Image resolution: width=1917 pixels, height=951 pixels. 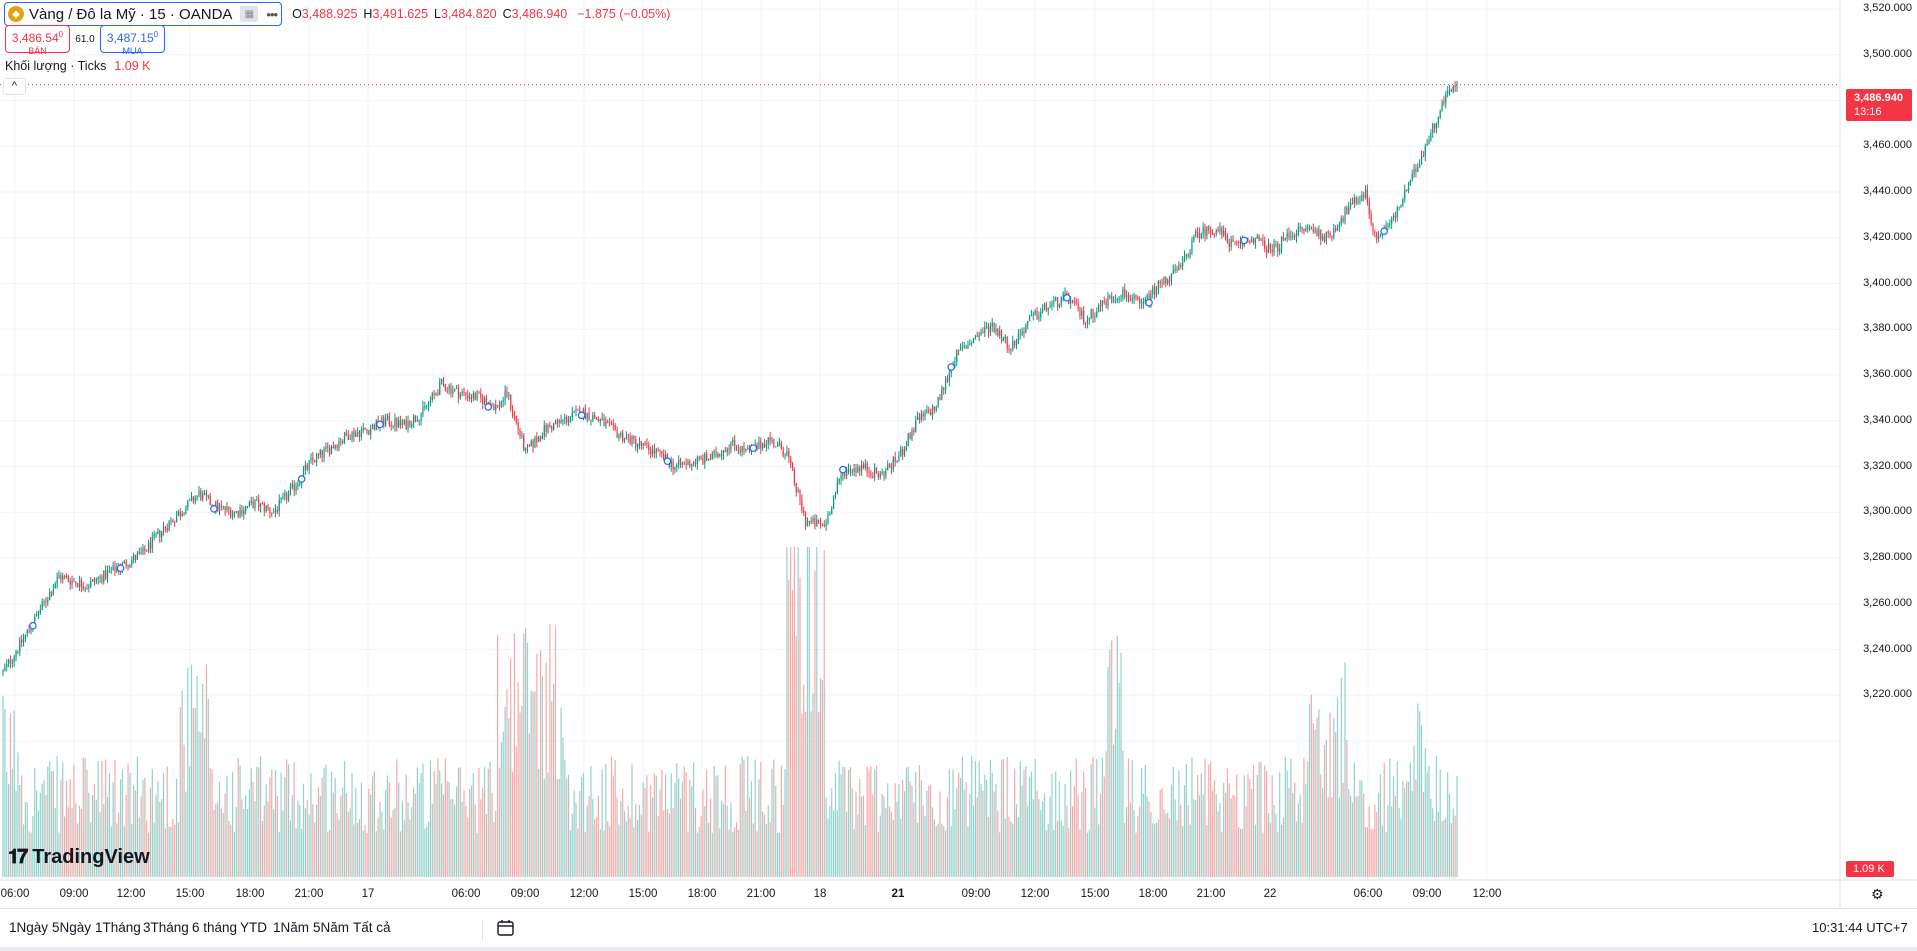 I want to click on range-button: 5Ngày, so click(x=72, y=927).